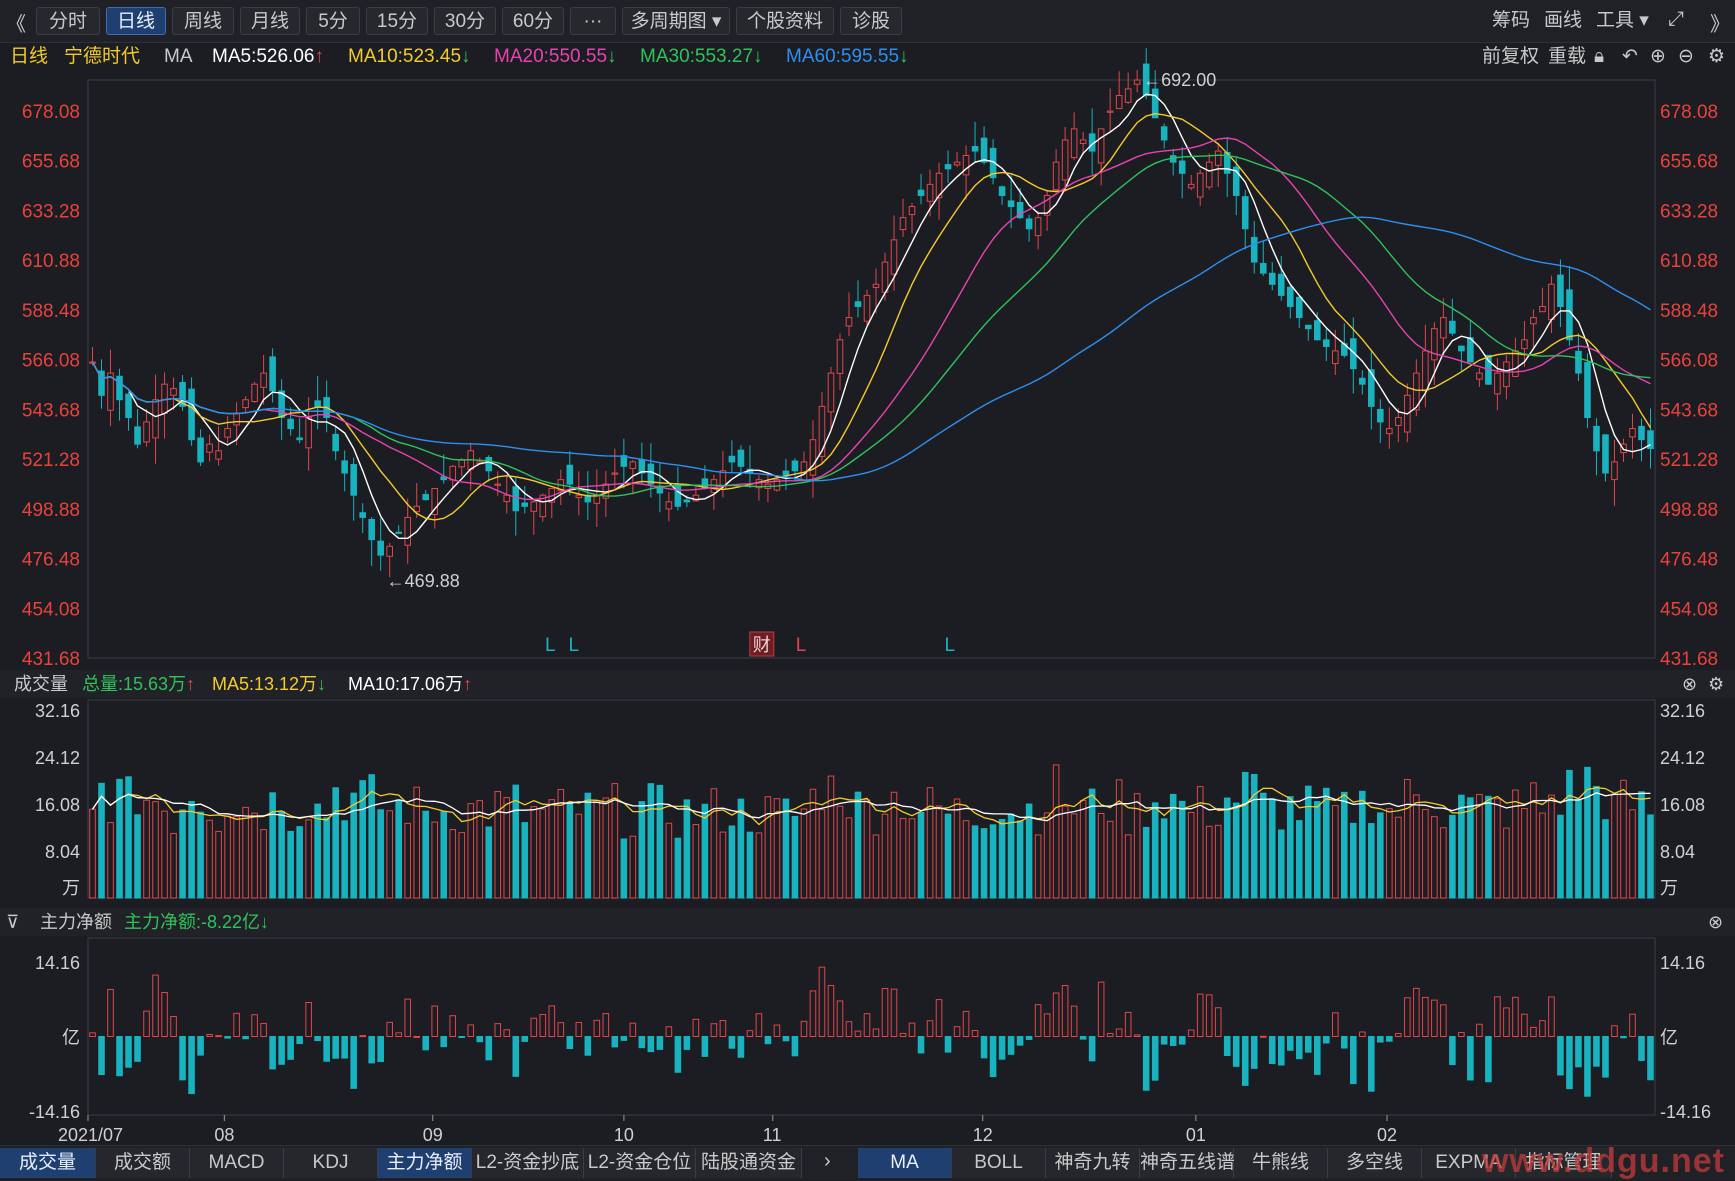 Image resolution: width=1735 pixels, height=1181 pixels. Describe the element at coordinates (1622, 20) in the screenshot. I see `tools-menu: 工具 ▾` at that location.